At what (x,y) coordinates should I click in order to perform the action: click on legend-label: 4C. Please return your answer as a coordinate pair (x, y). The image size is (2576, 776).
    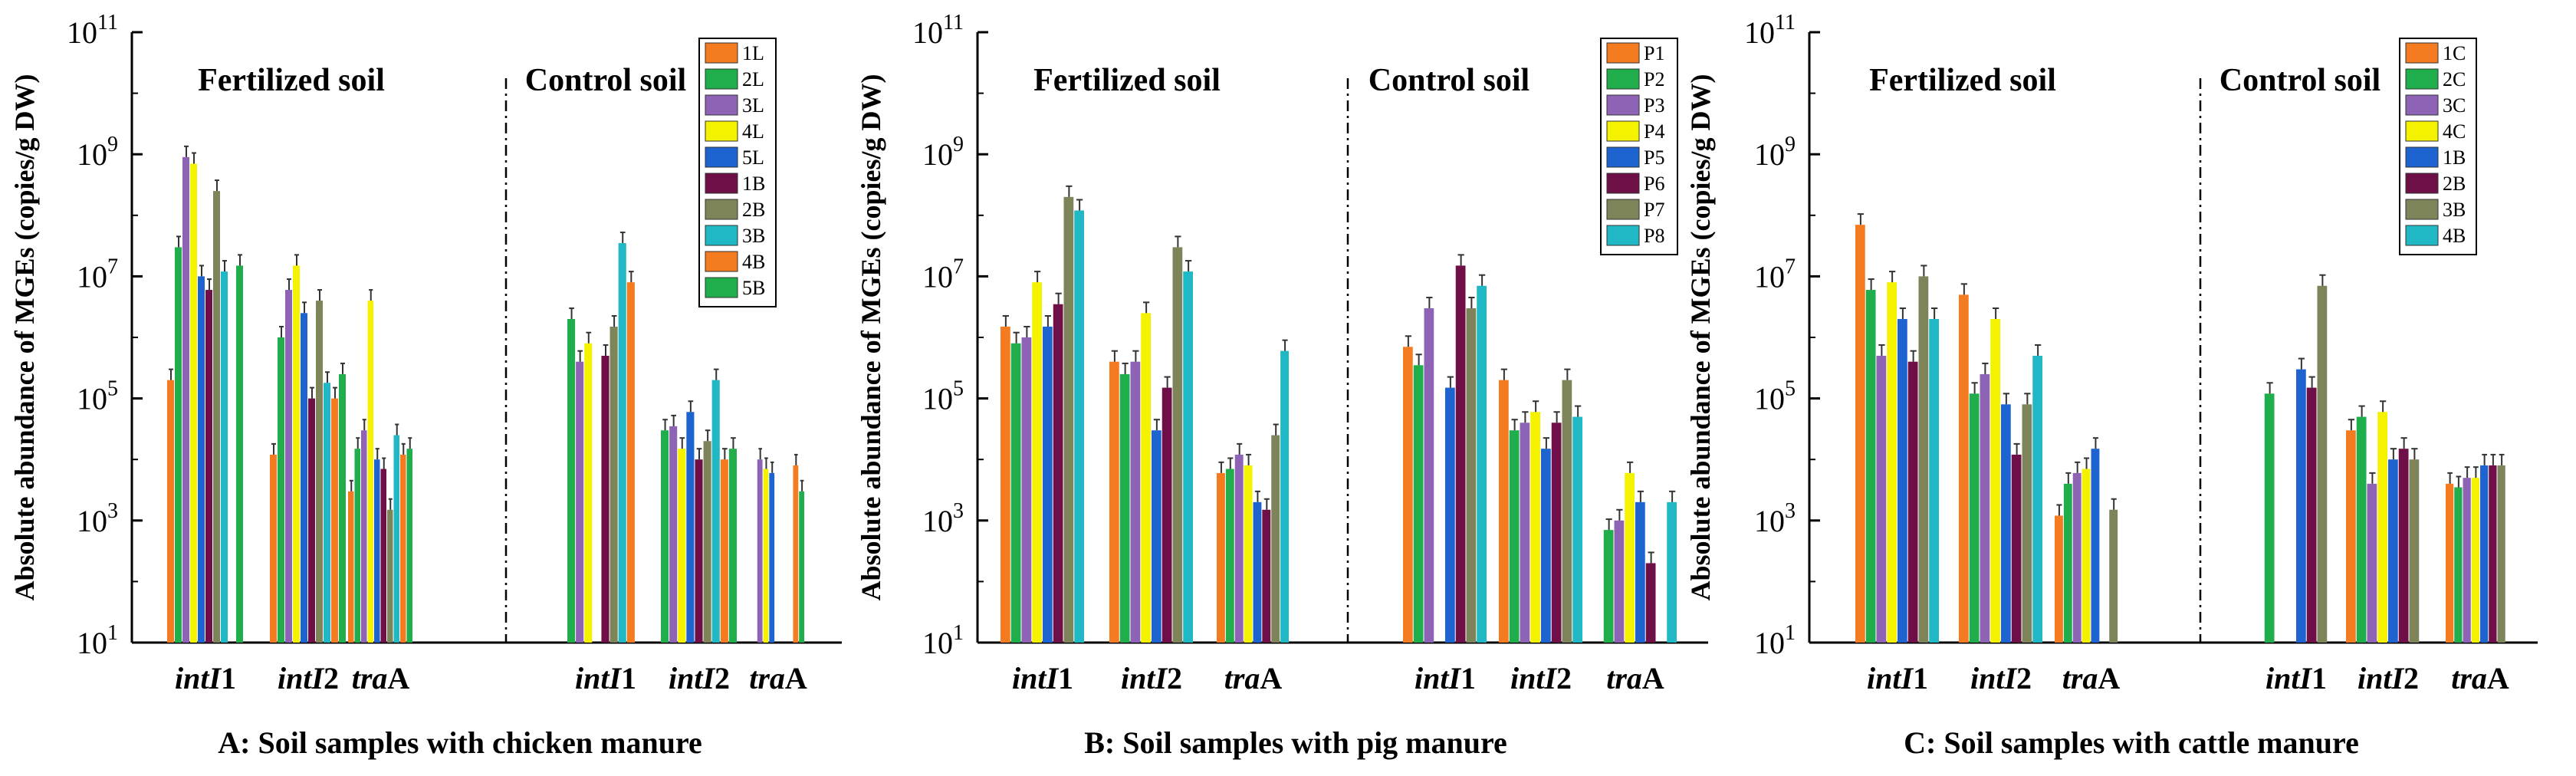
    Looking at the image, I should click on (2455, 131).